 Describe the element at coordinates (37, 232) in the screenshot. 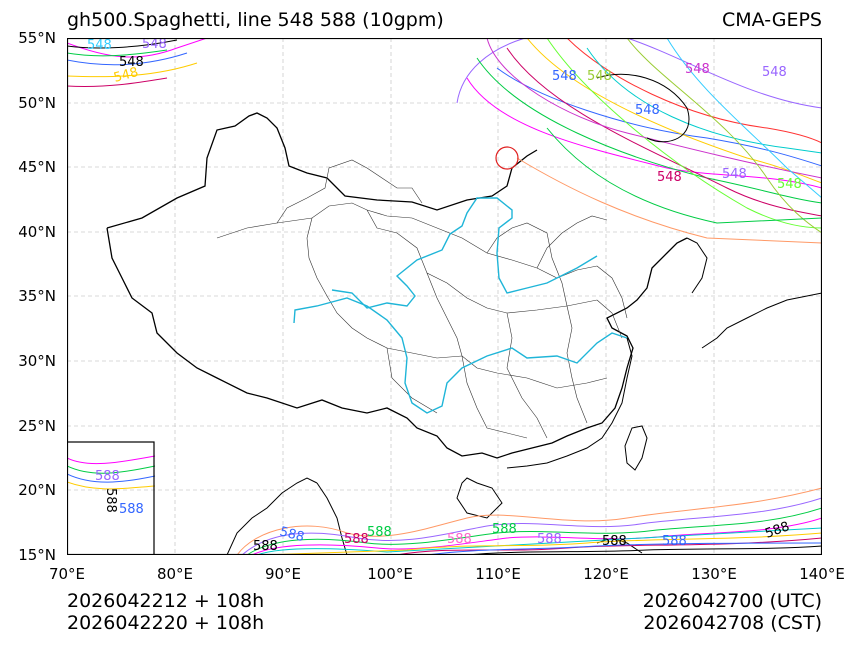

I see `y-tick-40n: 40°N` at that location.